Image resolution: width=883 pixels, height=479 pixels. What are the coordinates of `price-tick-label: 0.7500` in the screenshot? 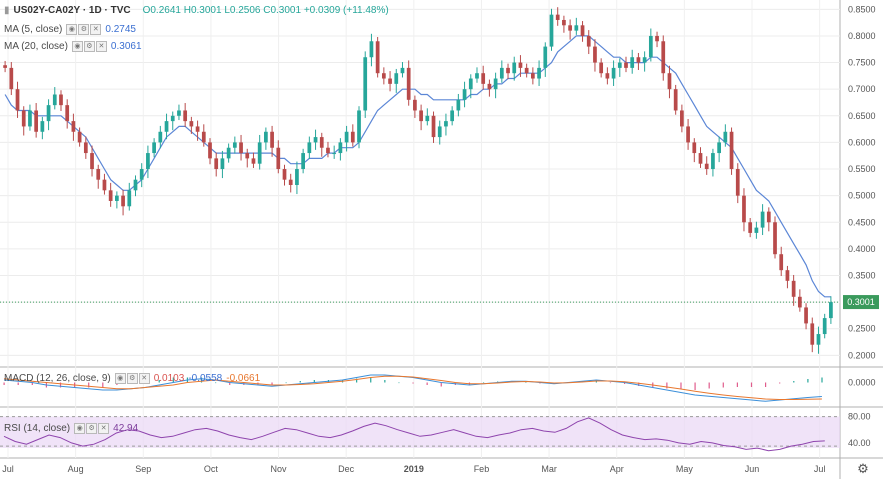 It's located at (862, 63).